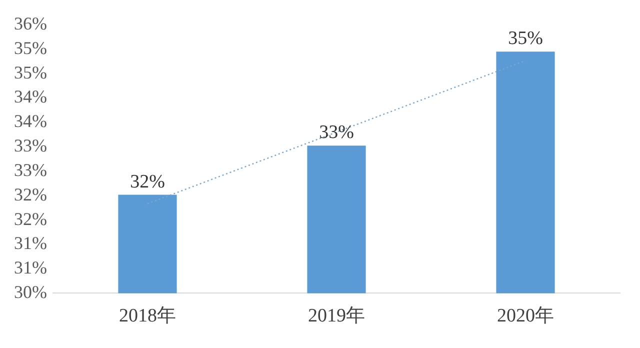  Describe the element at coordinates (336, 133) in the screenshot. I see `data-label: 33%` at that location.